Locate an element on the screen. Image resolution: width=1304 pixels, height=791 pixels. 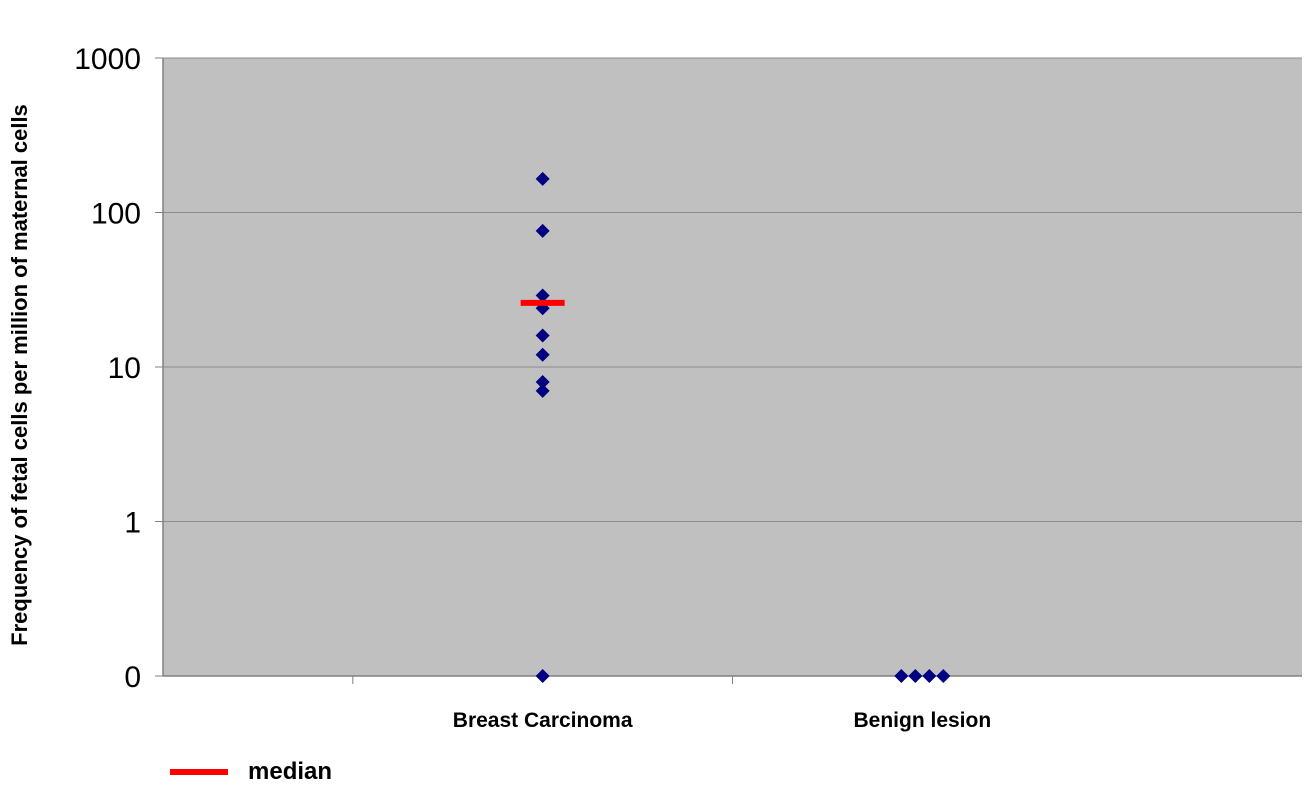
y-tick-label: 1000 is located at coordinates (107, 59).